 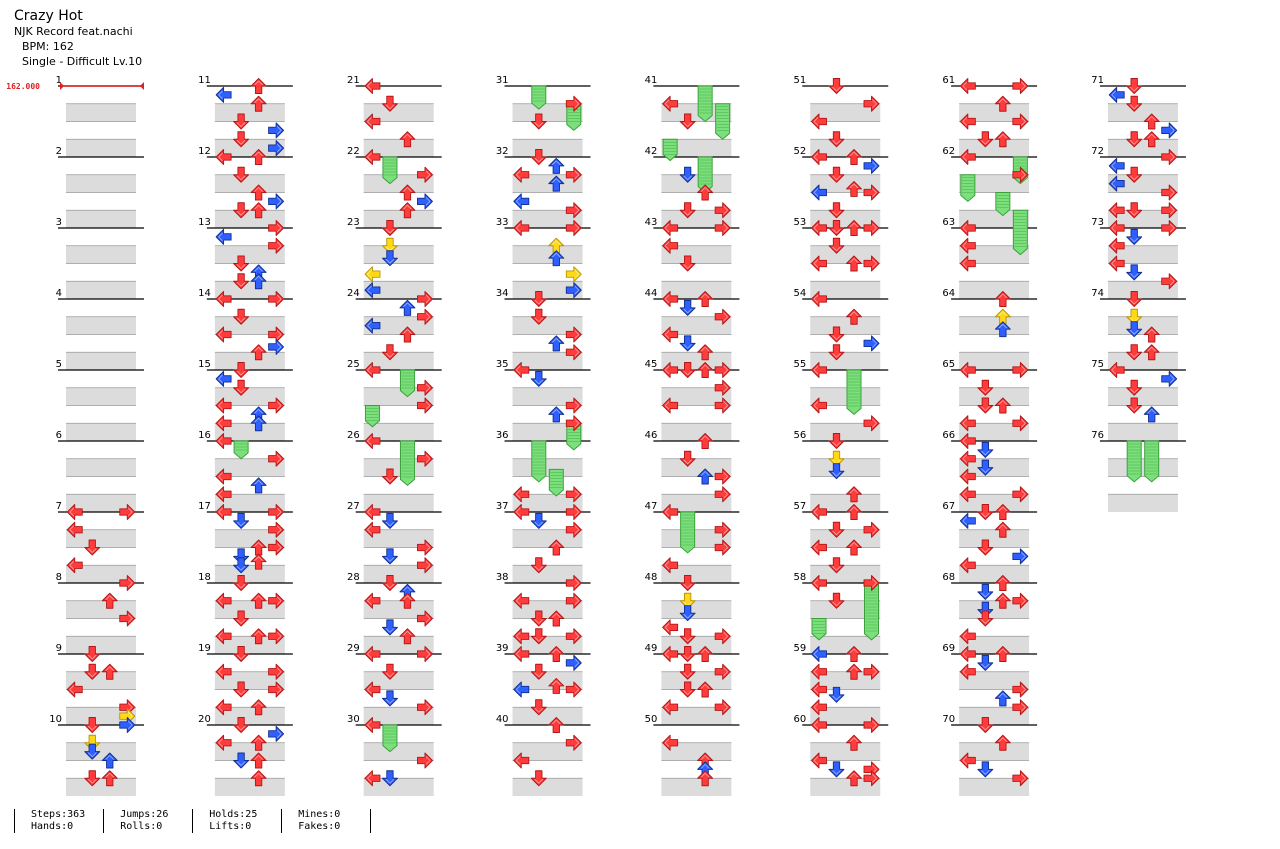 What do you see at coordinates (100, 187) in the screenshot?
I see `measure: 2` at bounding box center [100, 187].